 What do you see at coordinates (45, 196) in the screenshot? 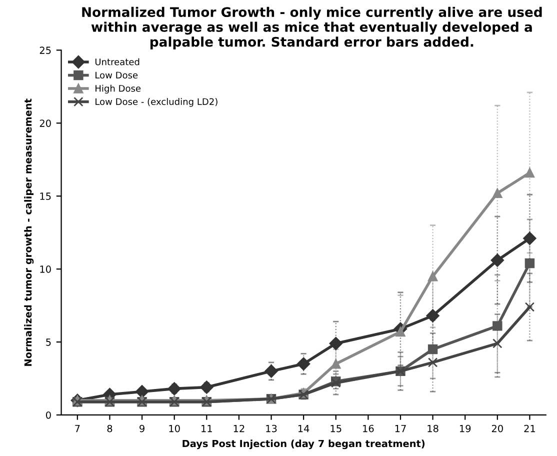
I see `y-tick-label: 15` at bounding box center [45, 196].